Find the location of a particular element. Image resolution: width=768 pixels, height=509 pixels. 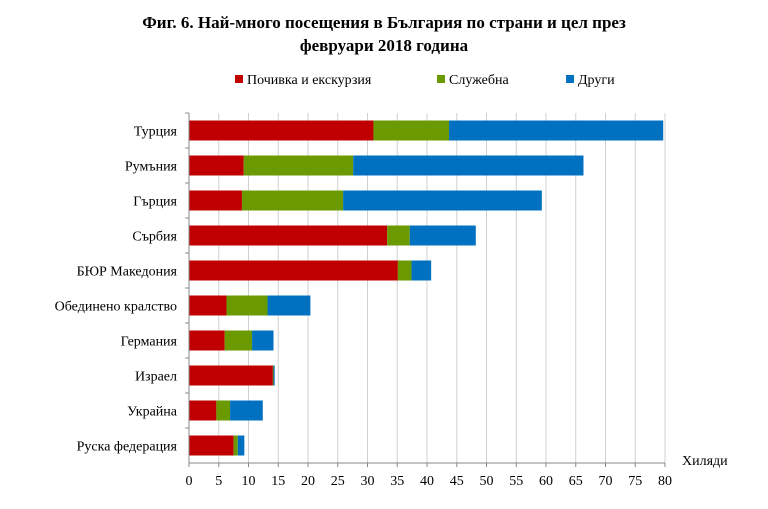

x-tick-label: 40 is located at coordinates (427, 481).